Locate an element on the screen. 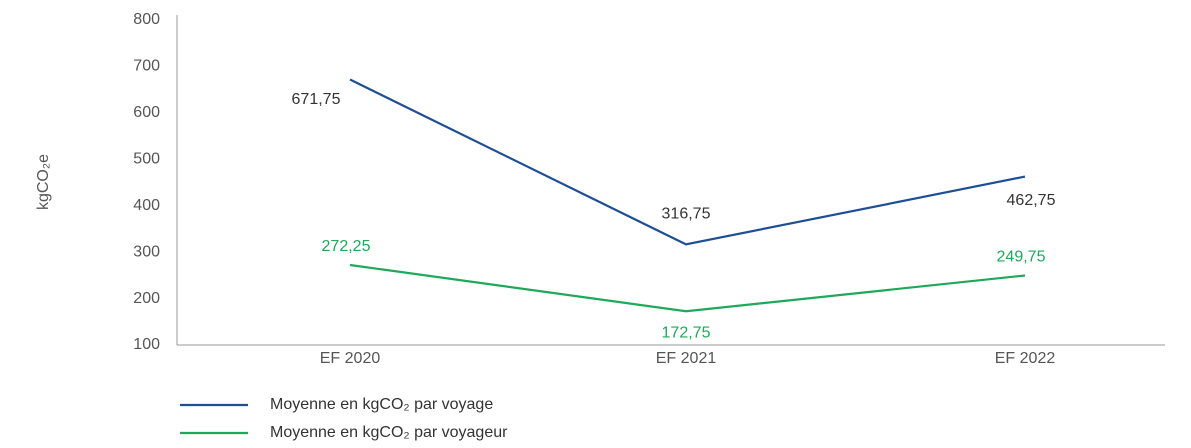  y-tick-label: 300 is located at coordinates (146, 251).